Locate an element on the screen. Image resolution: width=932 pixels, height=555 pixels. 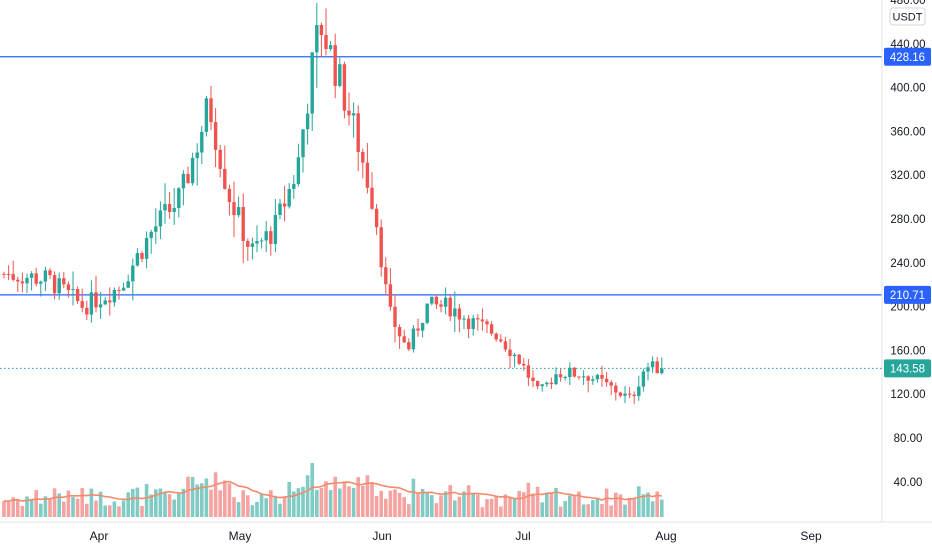
currency-badge: USDT is located at coordinates (907, 16).